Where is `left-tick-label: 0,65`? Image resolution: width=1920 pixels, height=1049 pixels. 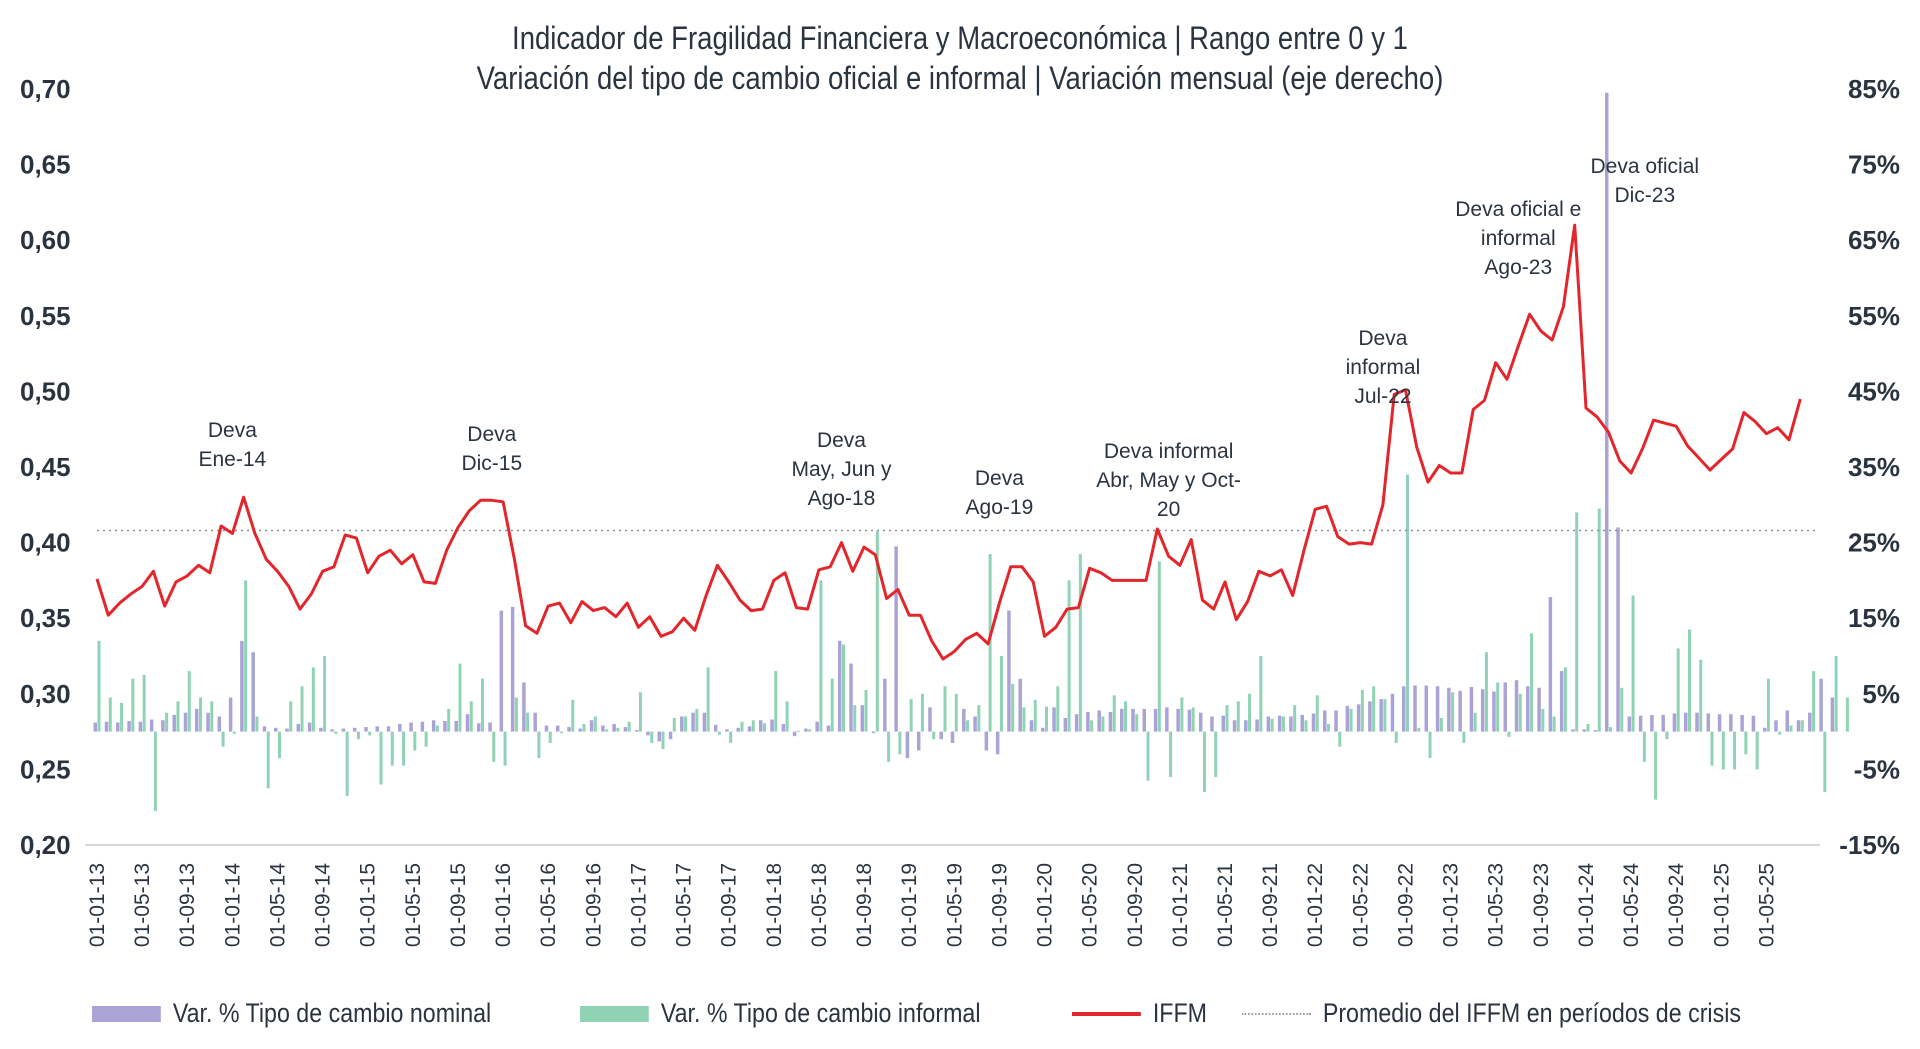 left-tick-label: 0,65 is located at coordinates (45, 165).